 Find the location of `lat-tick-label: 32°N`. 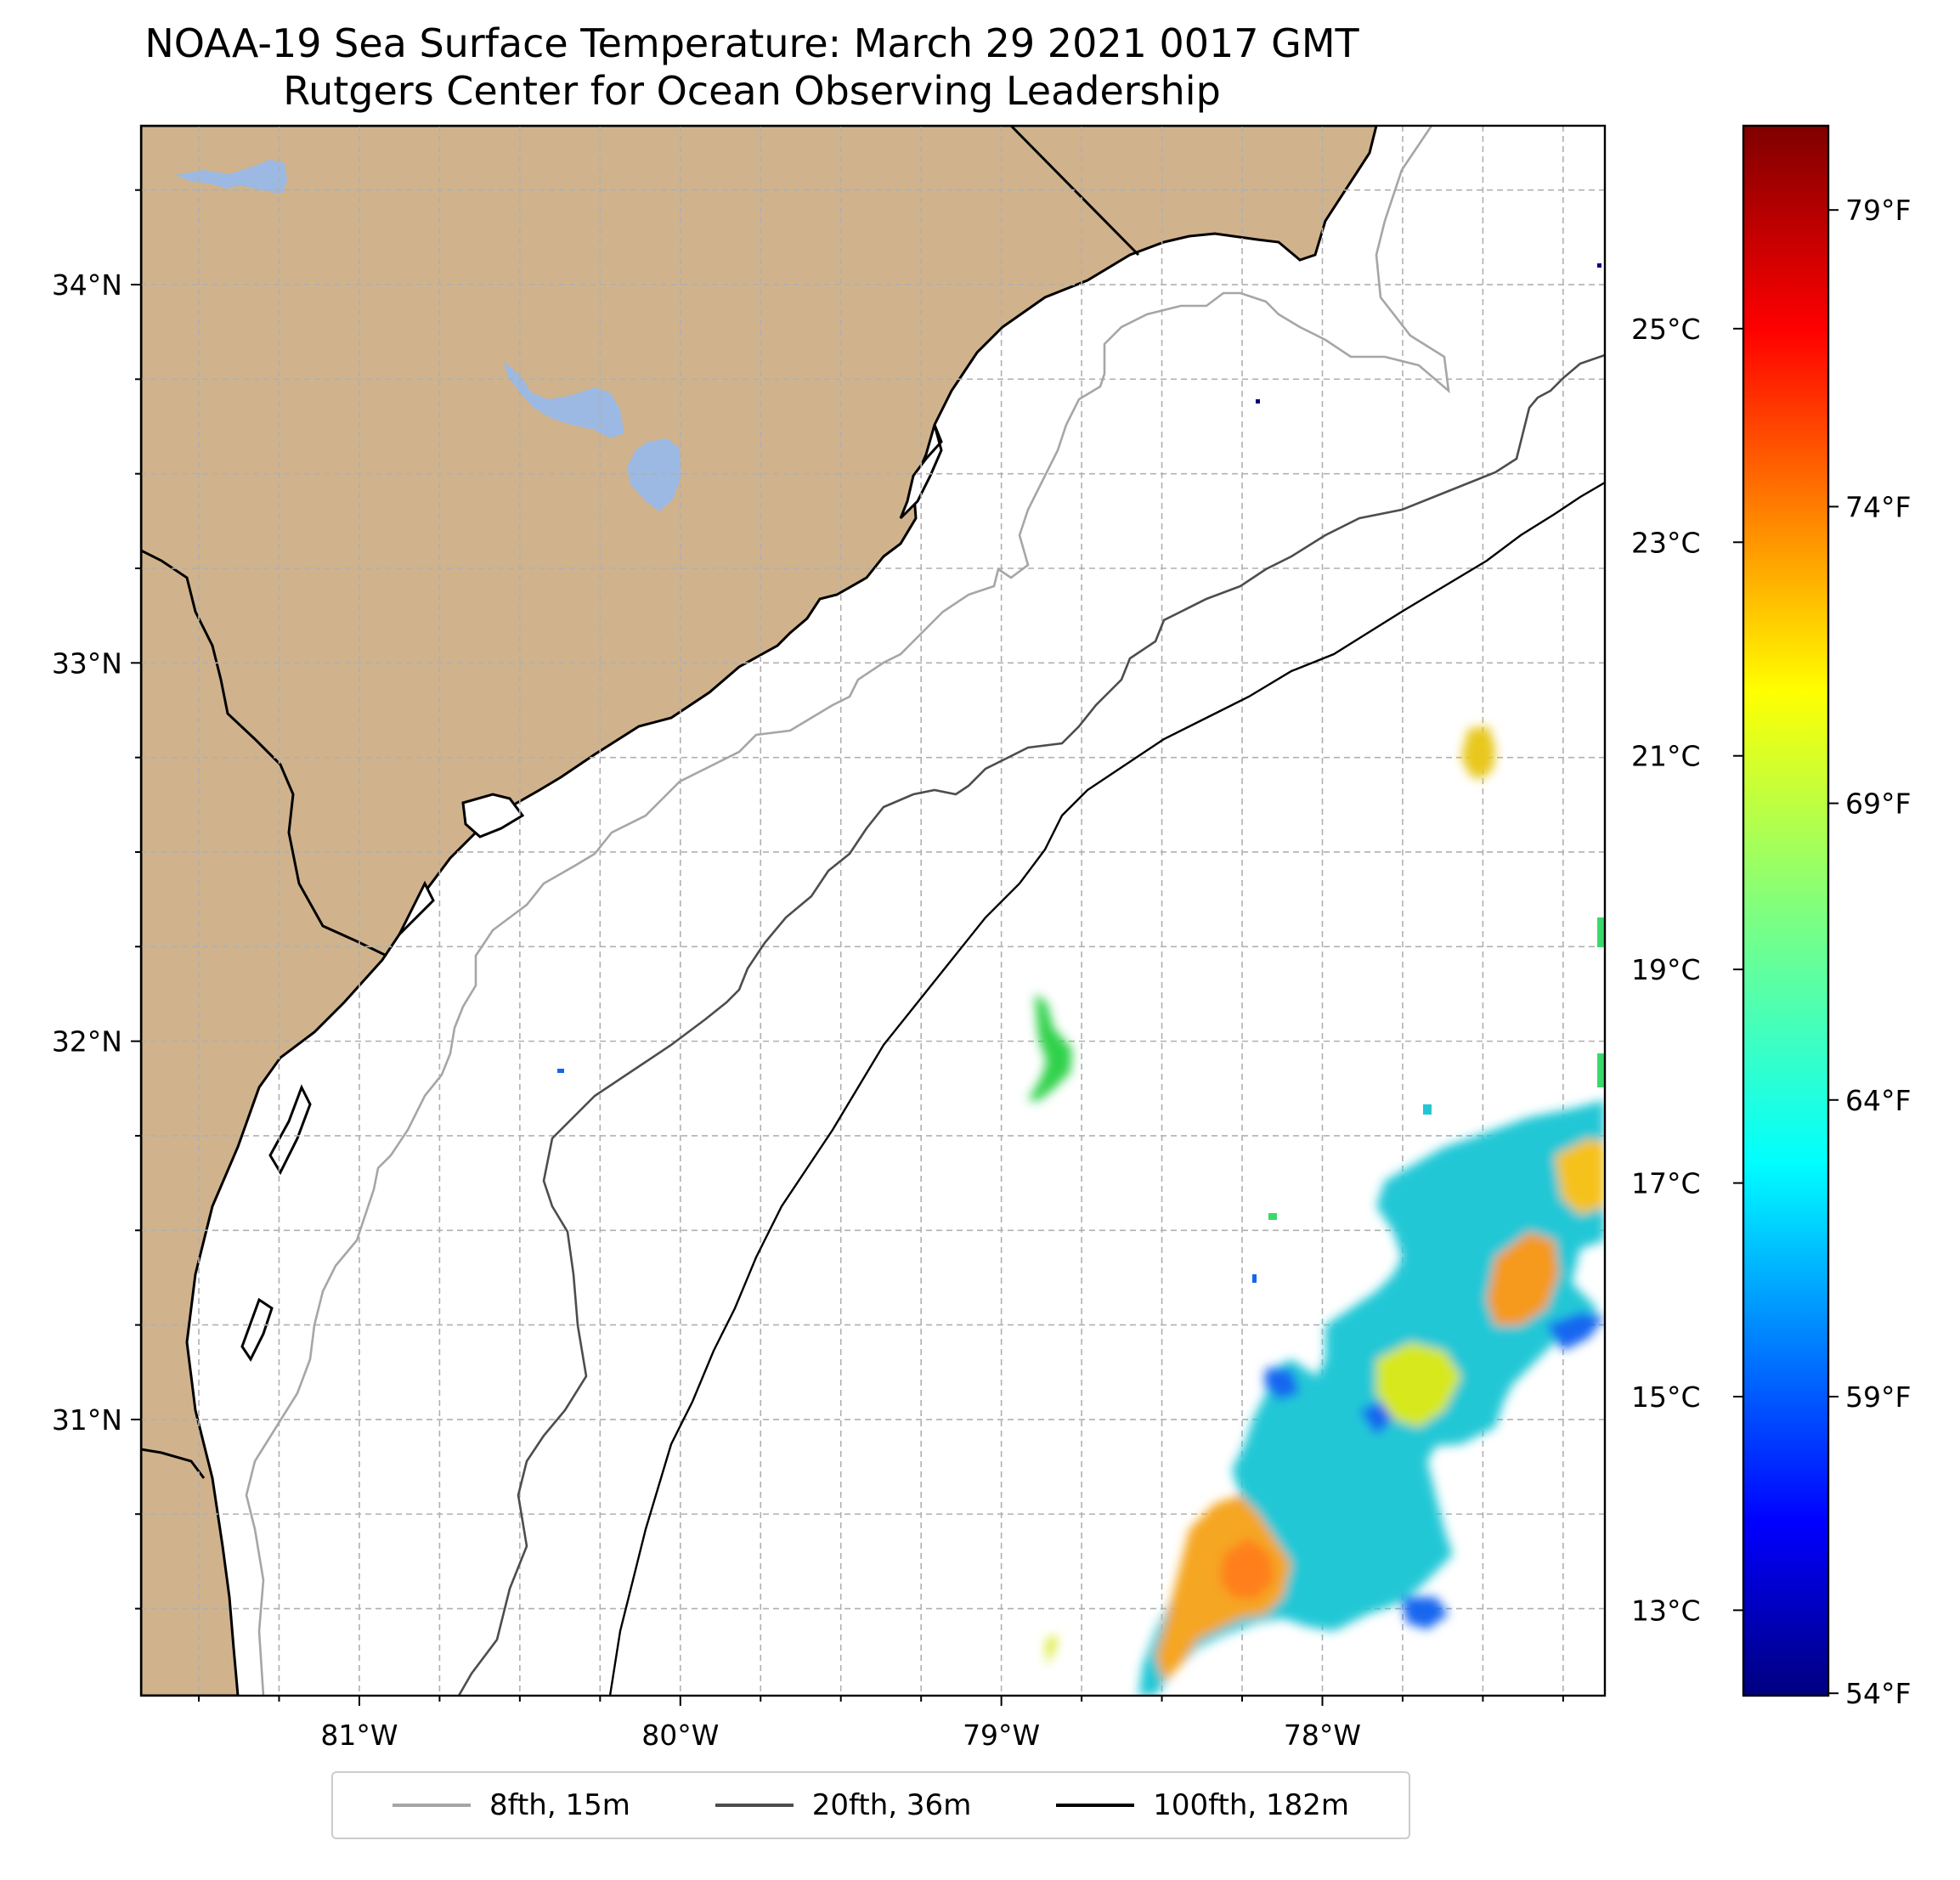

lat-tick-label: 32°N is located at coordinates (87, 1042).